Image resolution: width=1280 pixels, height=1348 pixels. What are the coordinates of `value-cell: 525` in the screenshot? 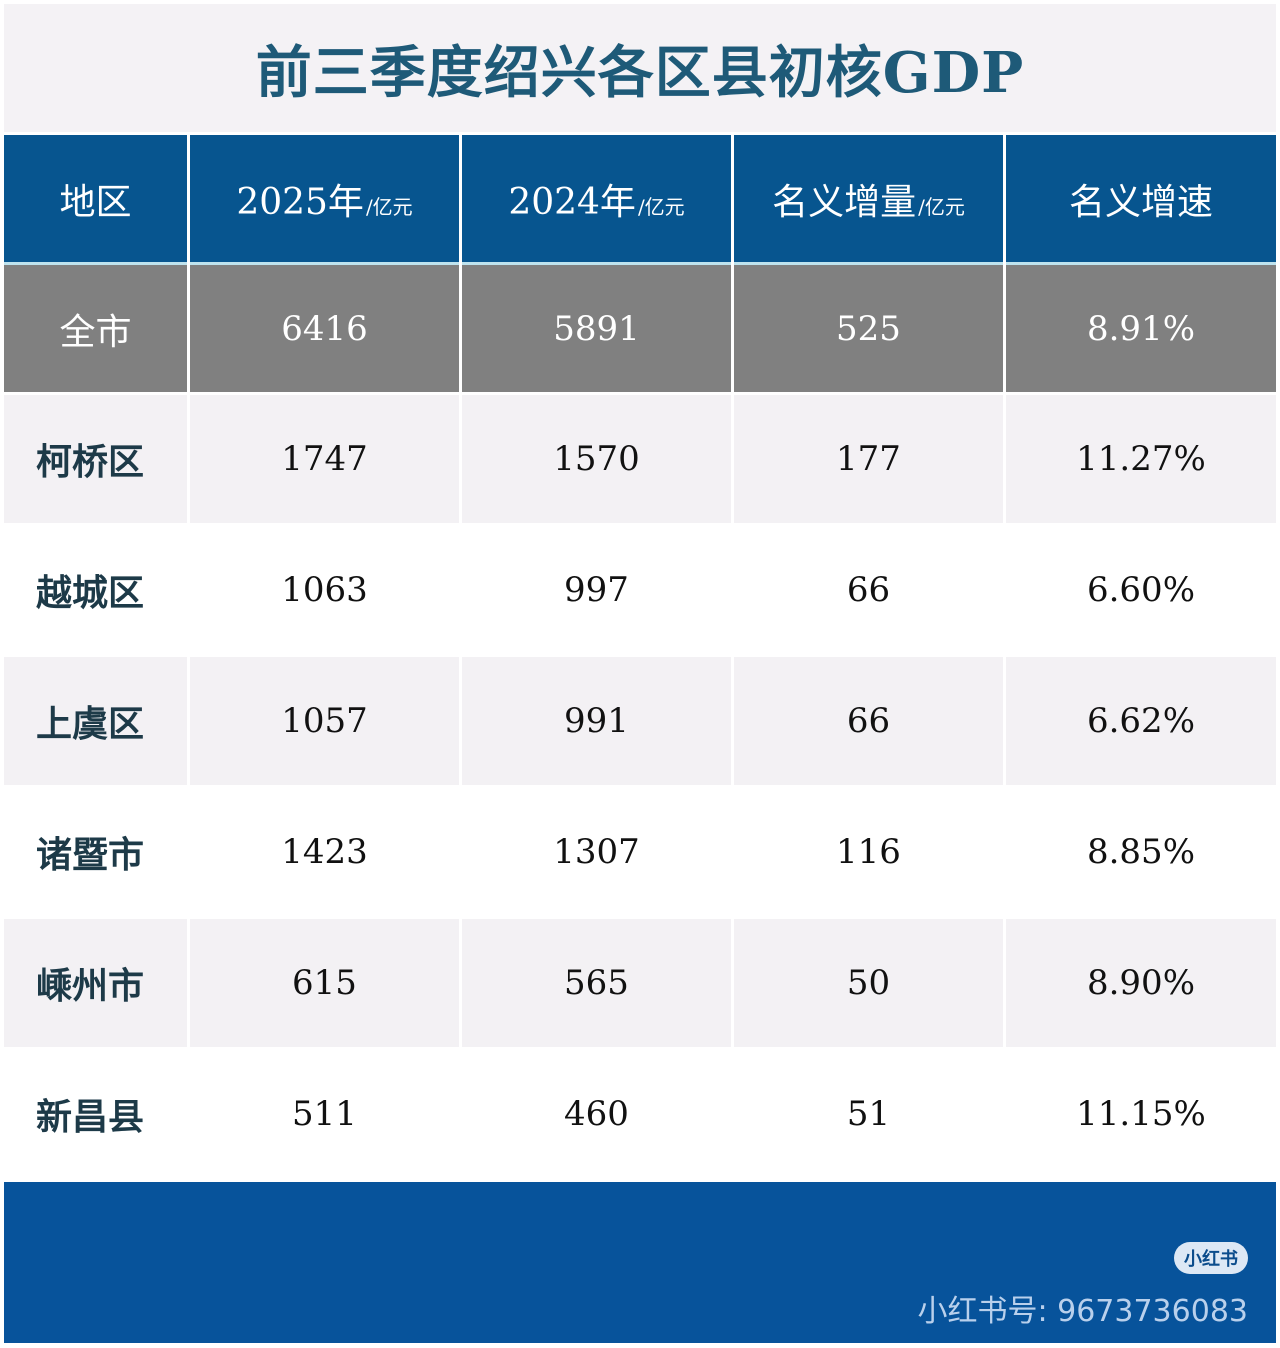 It's located at (868, 328).